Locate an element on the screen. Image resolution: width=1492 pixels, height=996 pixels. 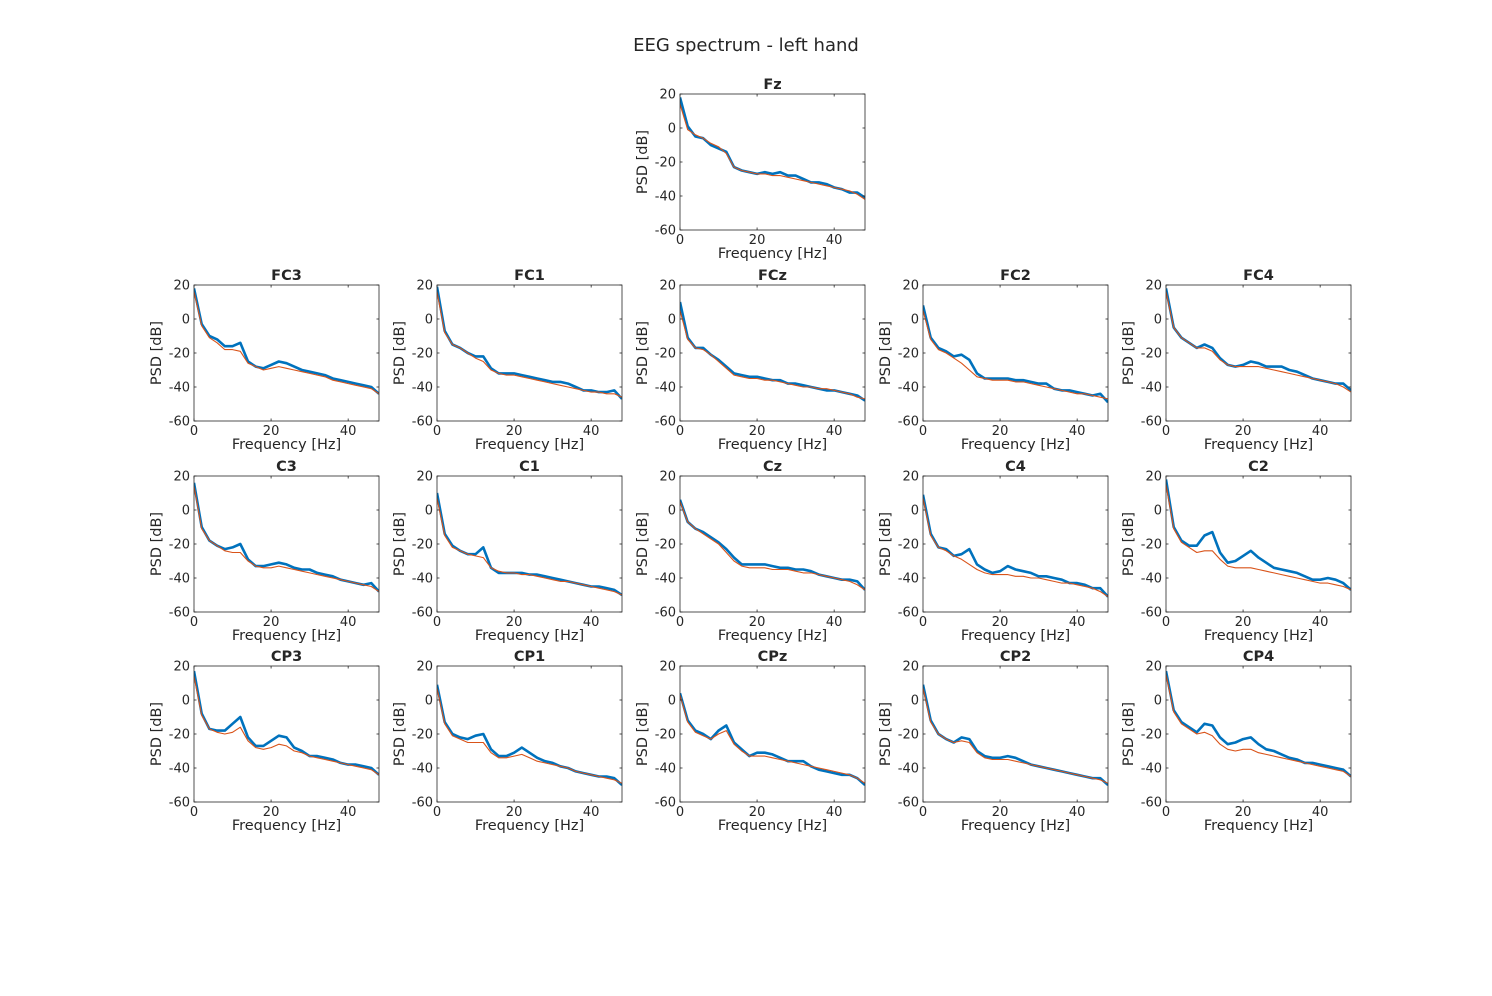
subplot-title: CP1 is located at coordinates (529, 657).